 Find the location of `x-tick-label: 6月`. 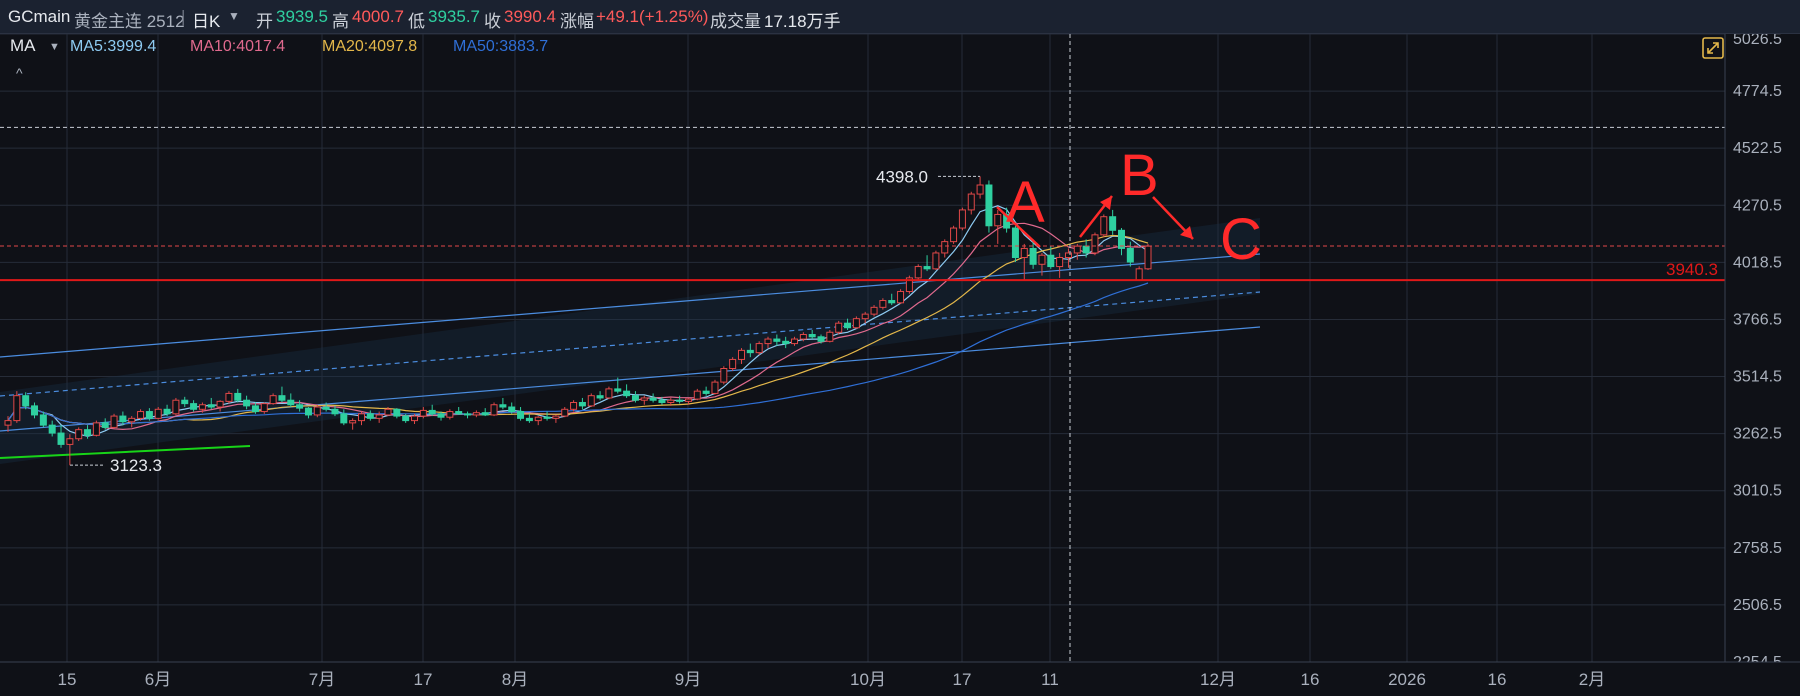

x-tick-label: 6月 is located at coordinates (158, 679).